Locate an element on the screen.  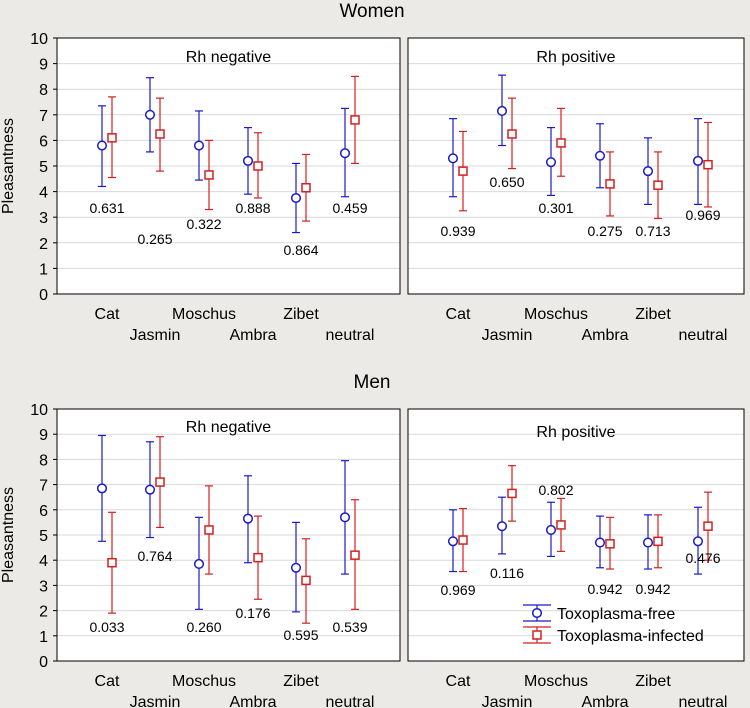
legend-free-label: Toxoplasma-free is located at coordinates (616, 614).